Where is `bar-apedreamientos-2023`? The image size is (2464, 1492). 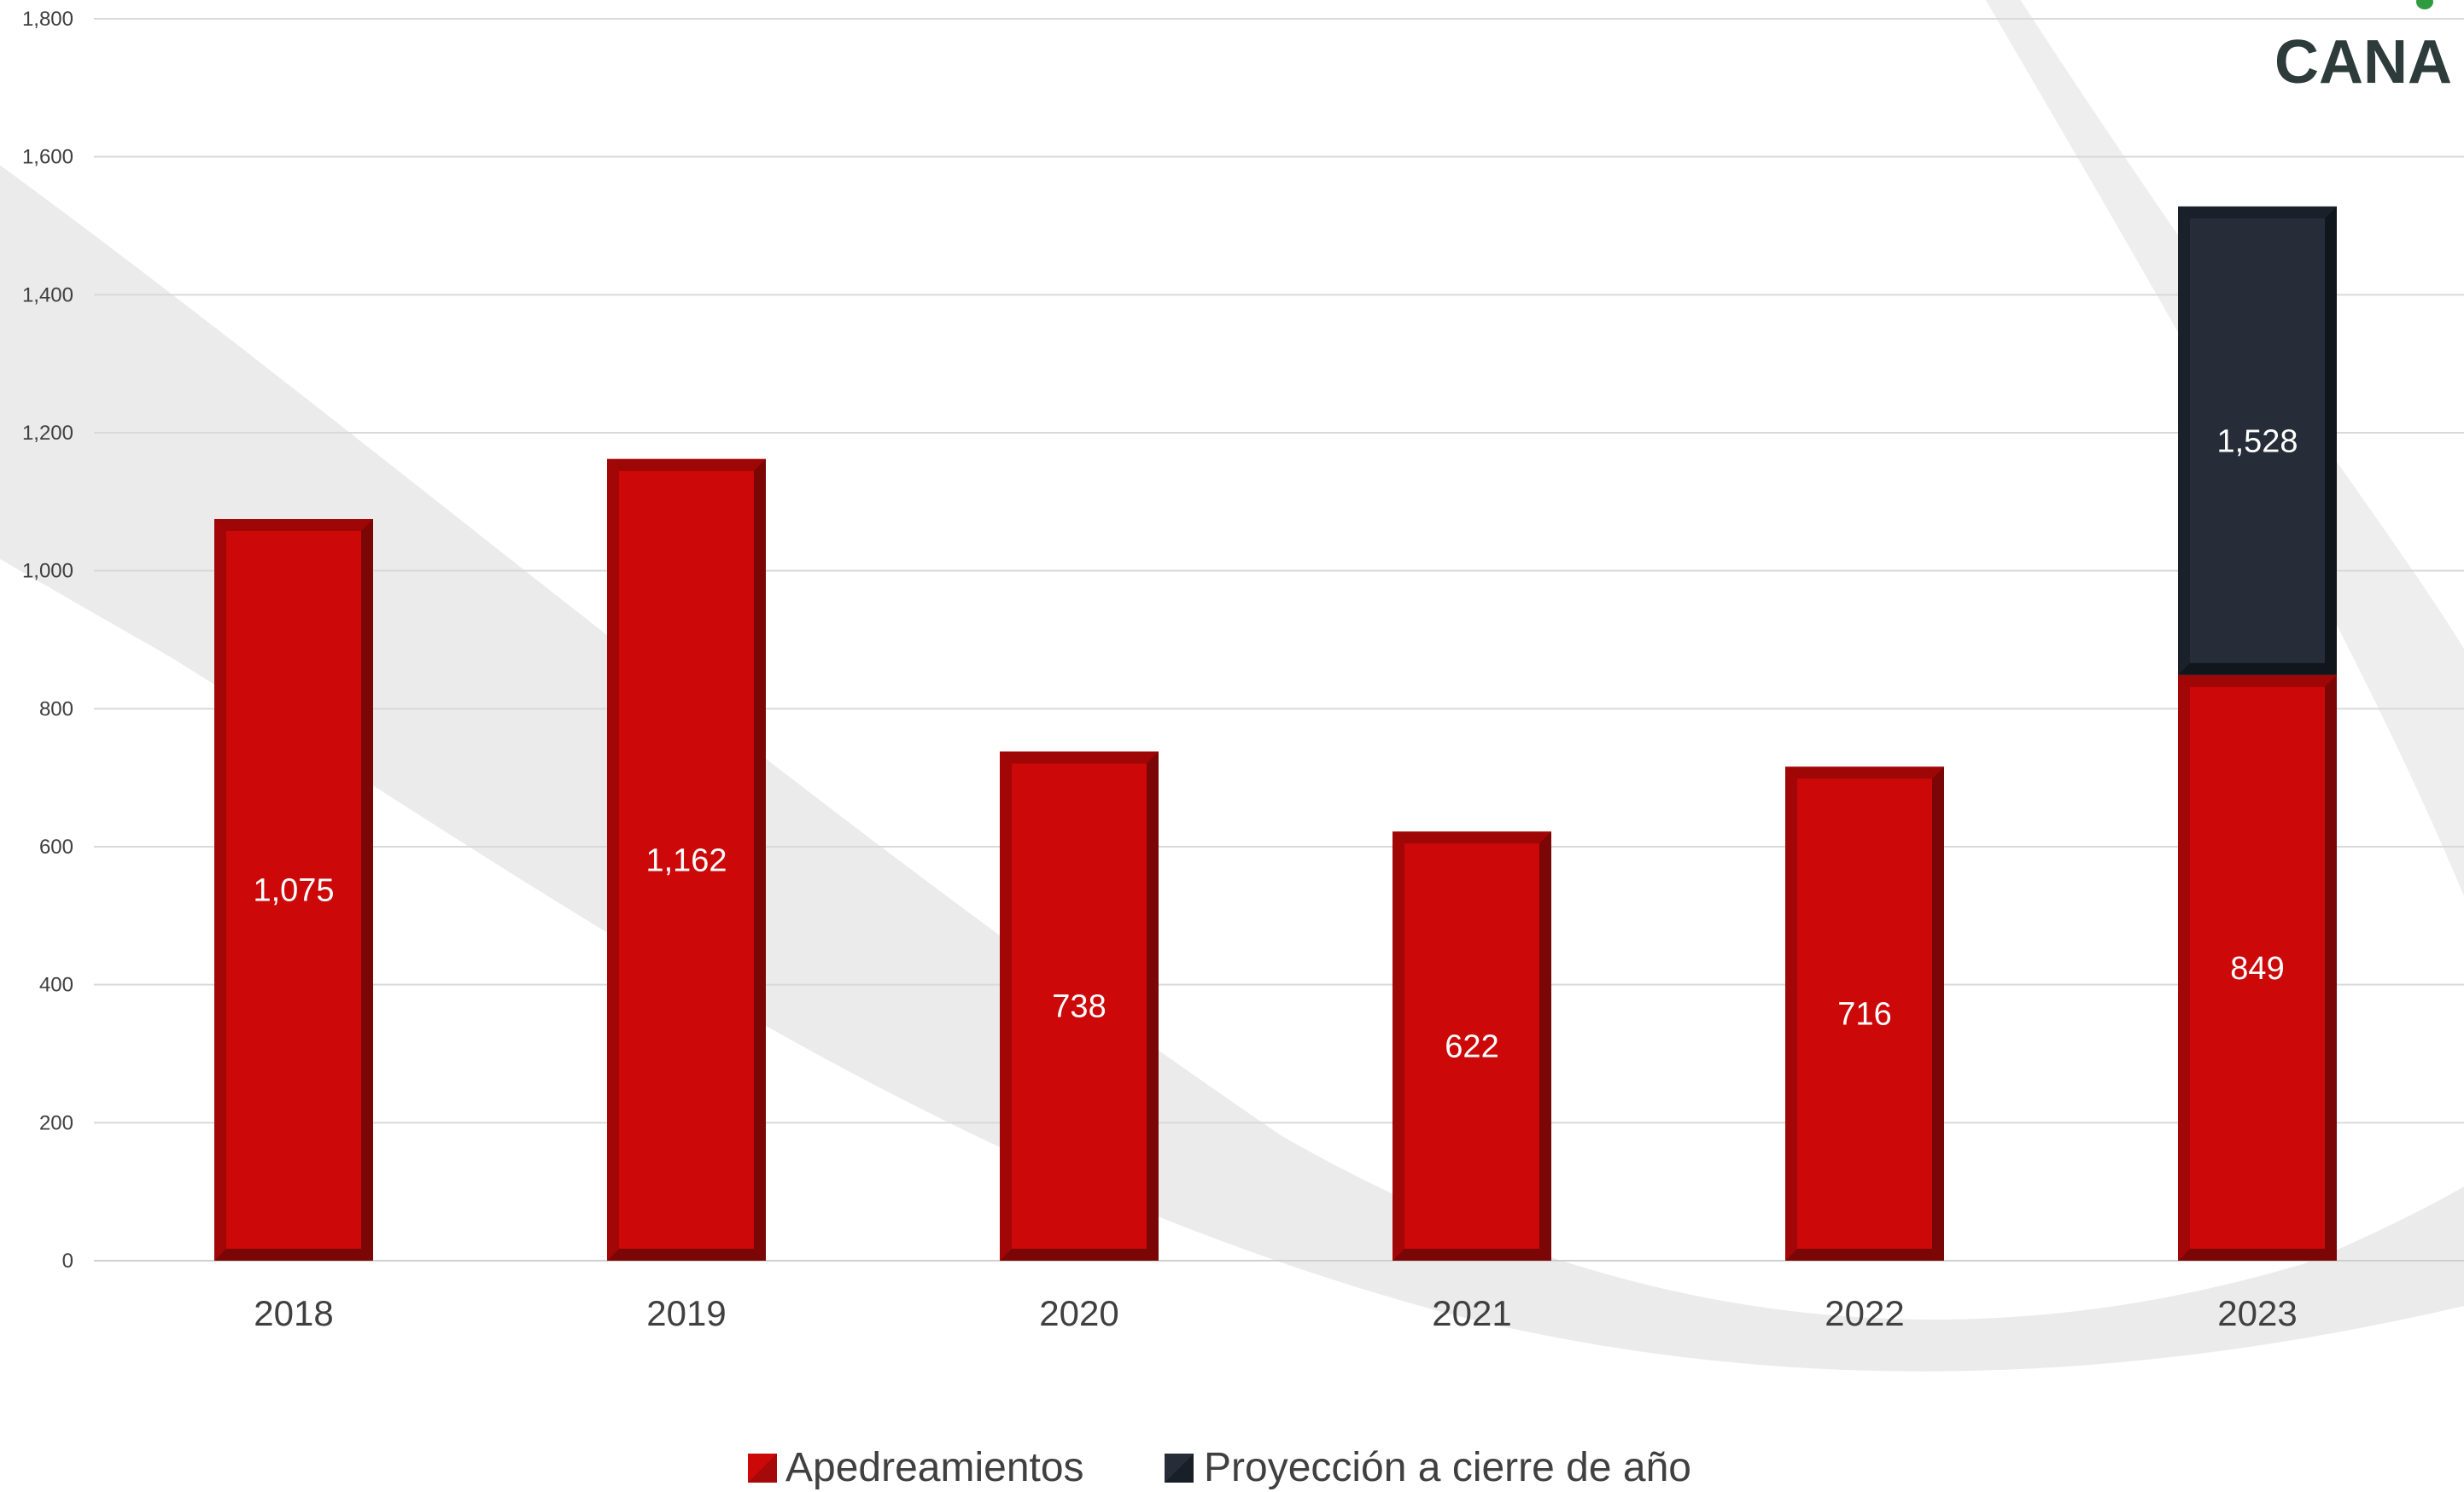
bar-apedreamientos-2023 is located at coordinates (2257, 967).